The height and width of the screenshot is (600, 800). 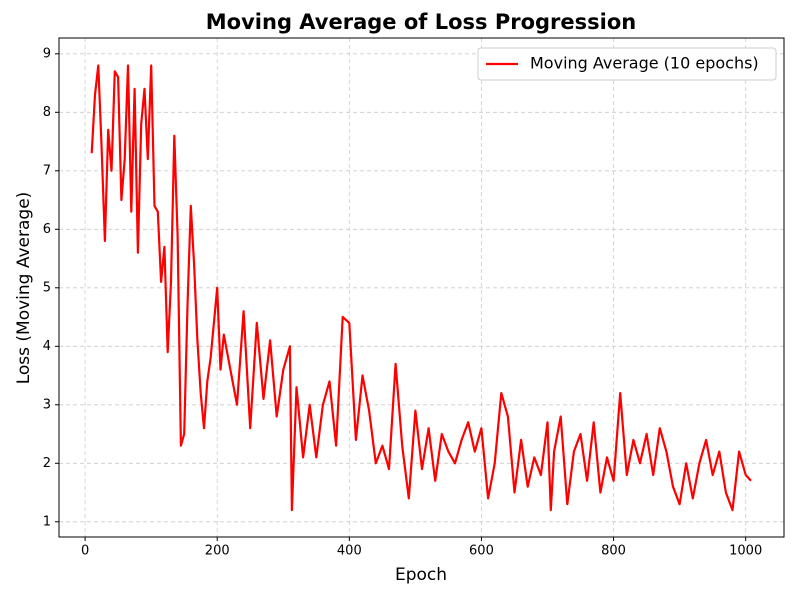 I want to click on x-tick-label: 600, so click(x=481, y=551).